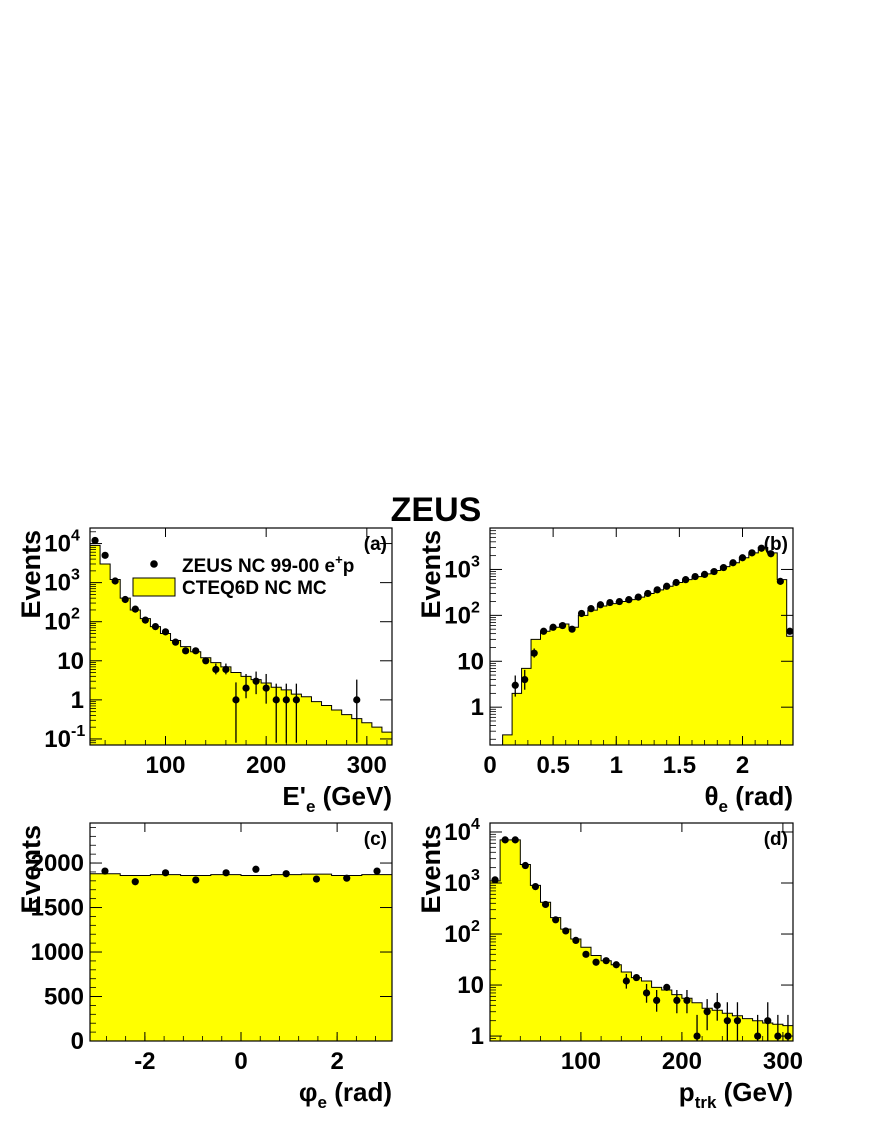 Image resolution: width=872 pixels, height=1128 pixels. What do you see at coordinates (736, 1094) in the screenshot?
I see `x-axis-label: ptrk (GeV)` at bounding box center [736, 1094].